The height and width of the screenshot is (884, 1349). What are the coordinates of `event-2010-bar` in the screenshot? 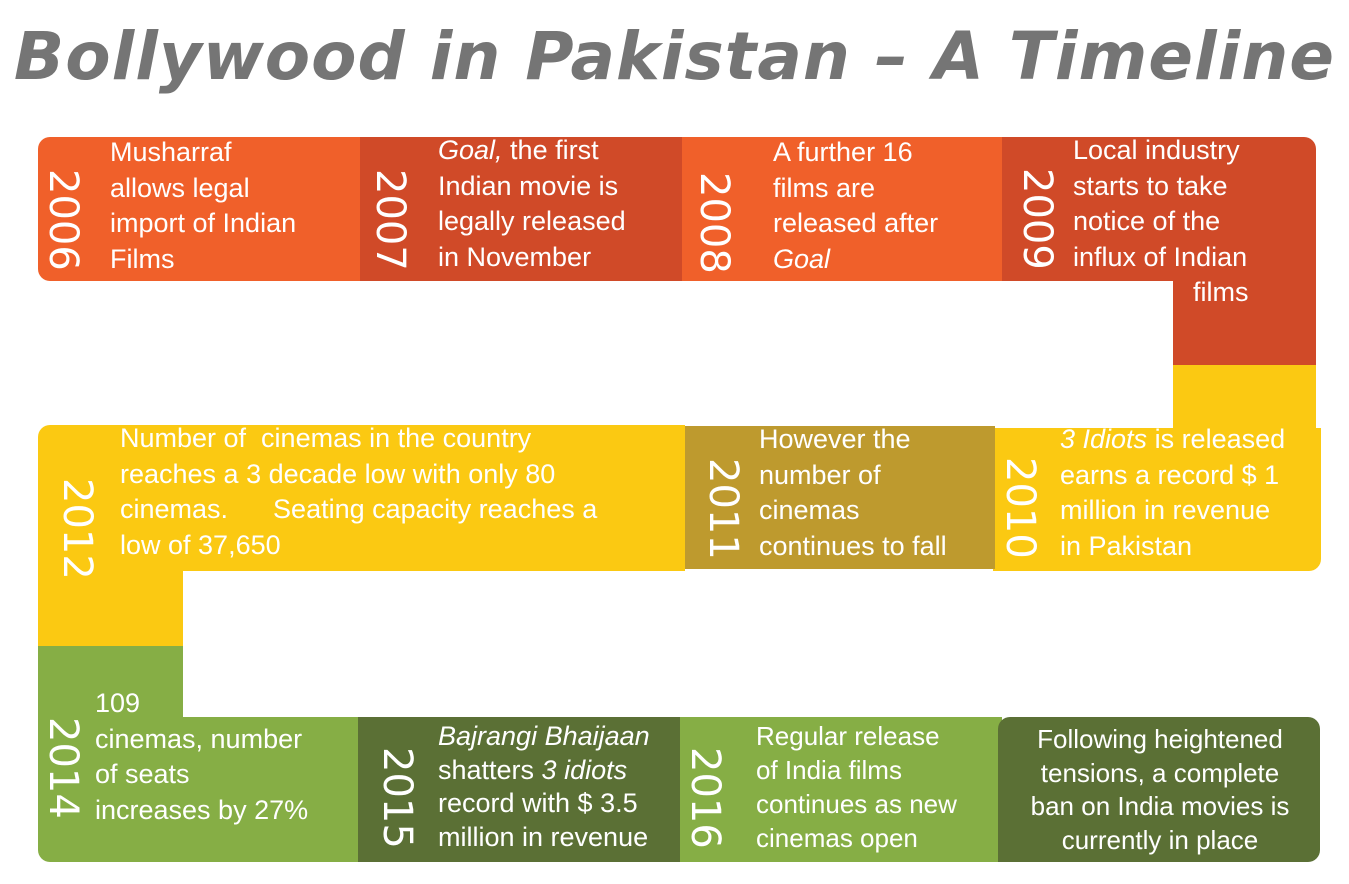 It's located at (1157, 499).